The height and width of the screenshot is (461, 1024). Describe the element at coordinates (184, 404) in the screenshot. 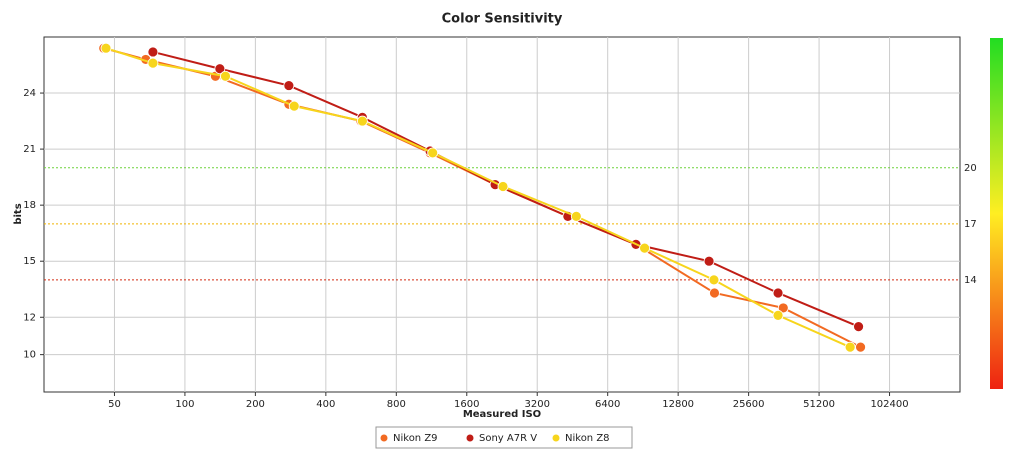

I see `x-tick-label: 100` at that location.